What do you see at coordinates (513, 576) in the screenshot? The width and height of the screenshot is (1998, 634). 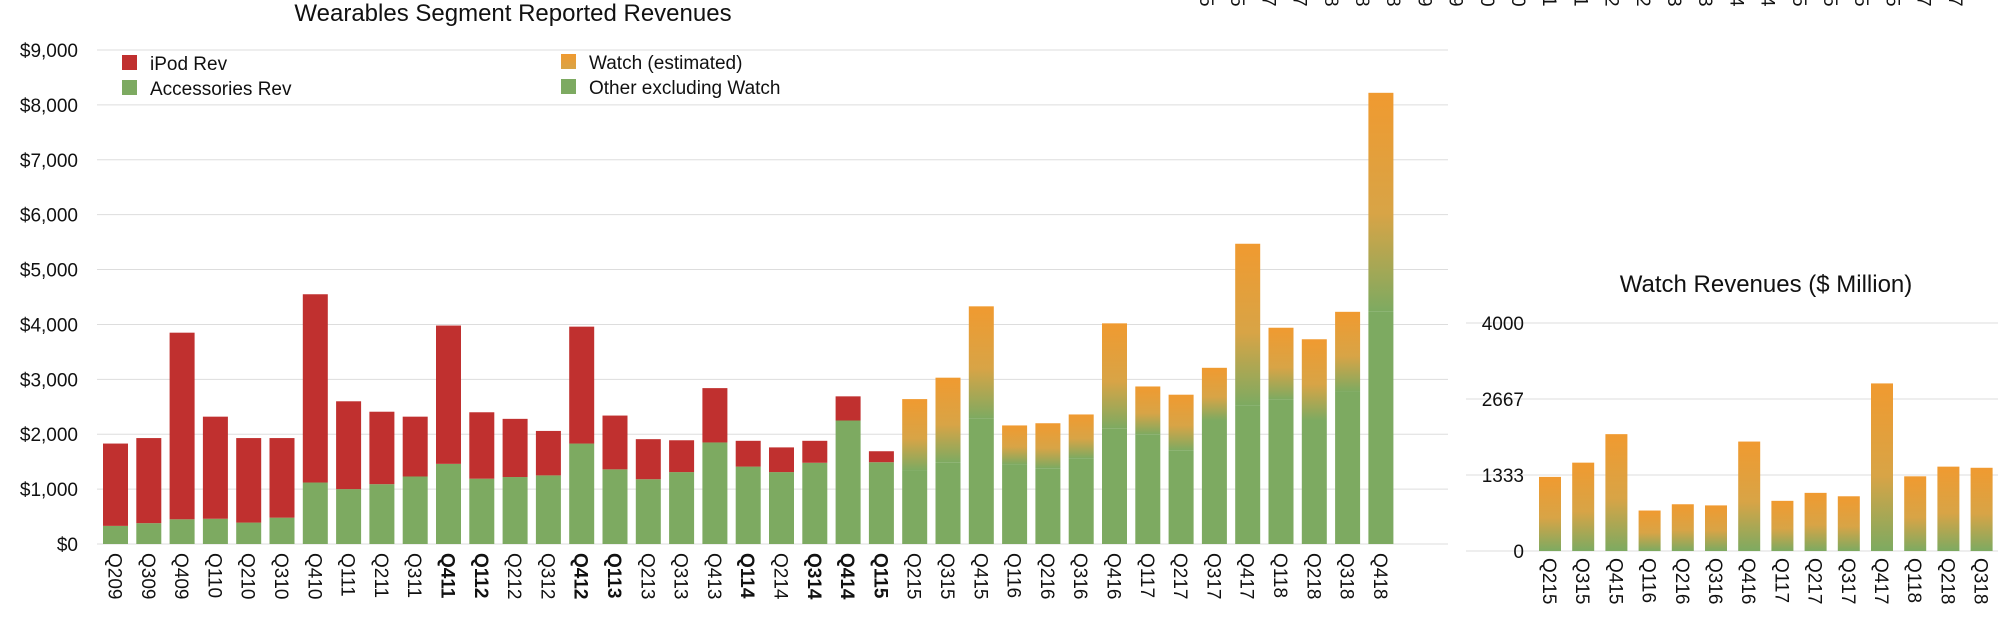 I see `main-x-tick-label: Q212` at bounding box center [513, 576].